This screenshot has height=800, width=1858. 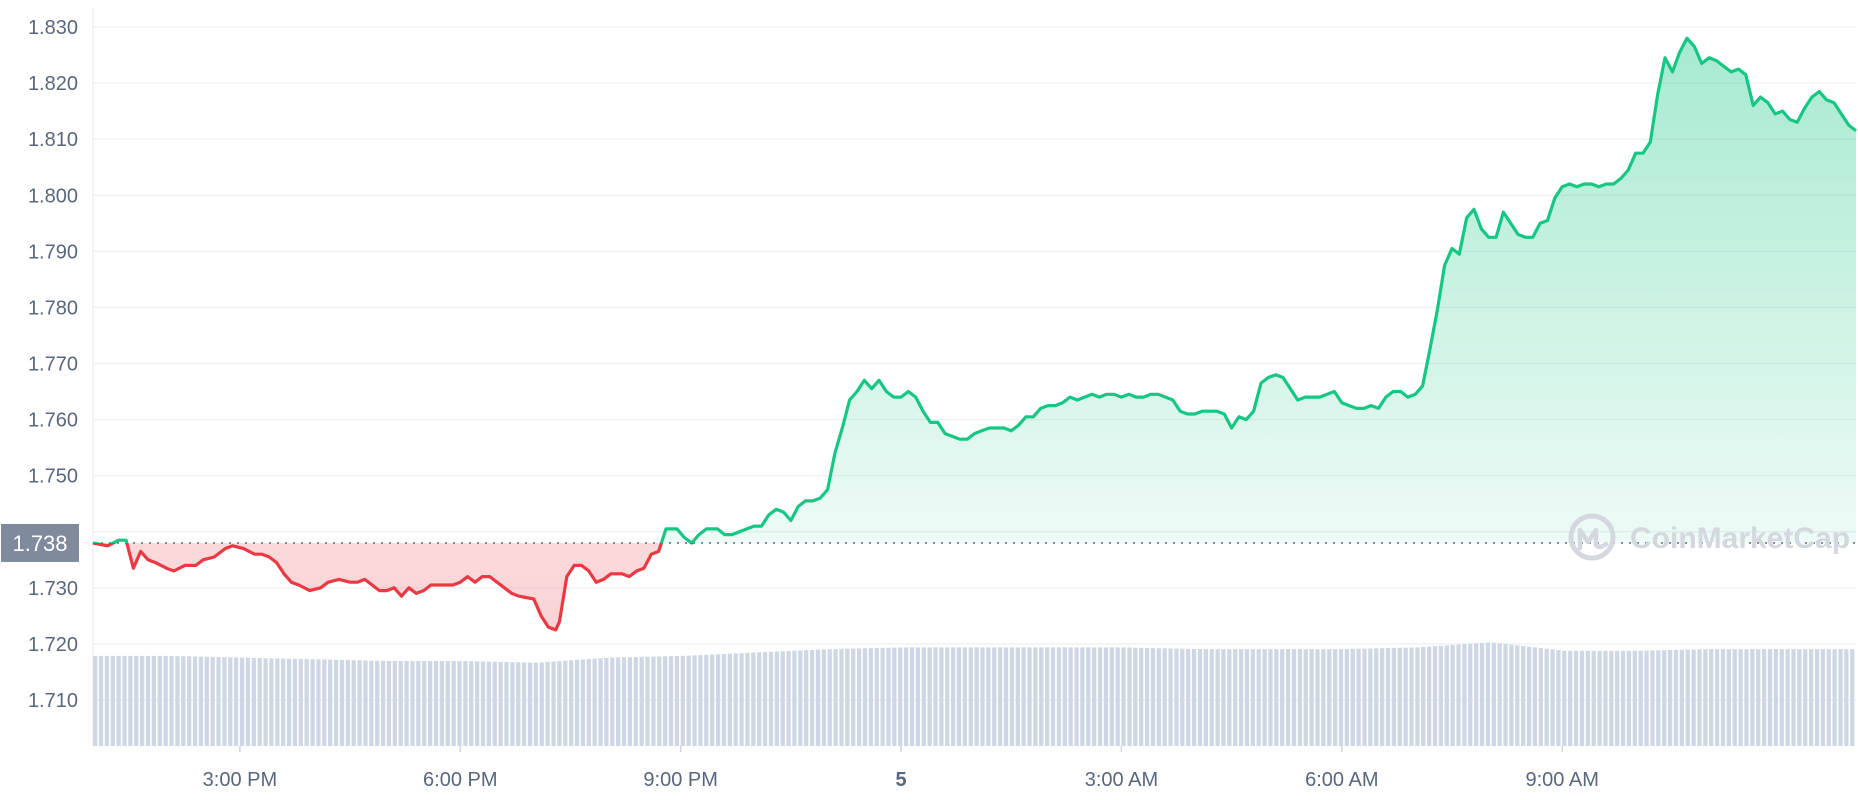 I want to click on y-tick-label: 1.780, so click(x=53, y=308).